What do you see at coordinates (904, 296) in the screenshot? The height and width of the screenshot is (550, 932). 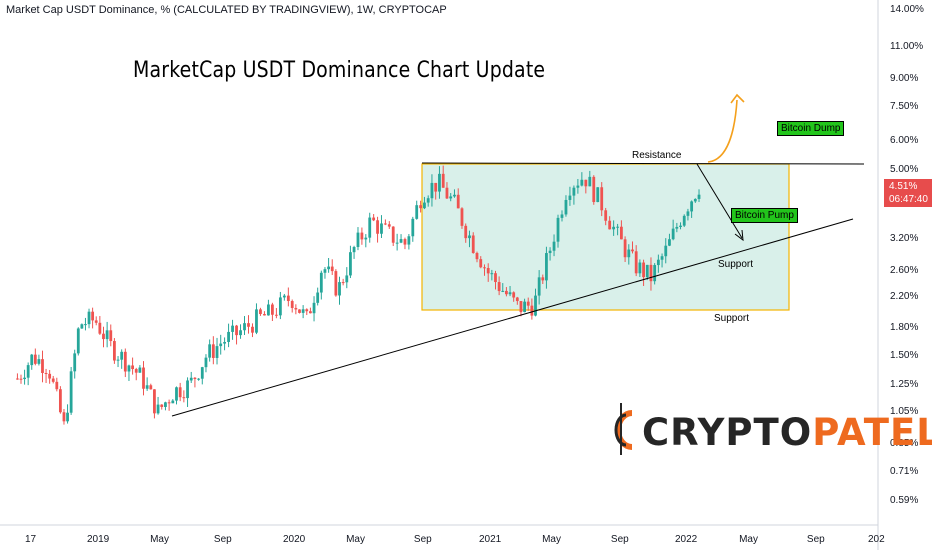 I see `y-tick-label: 2.20%` at bounding box center [904, 296].